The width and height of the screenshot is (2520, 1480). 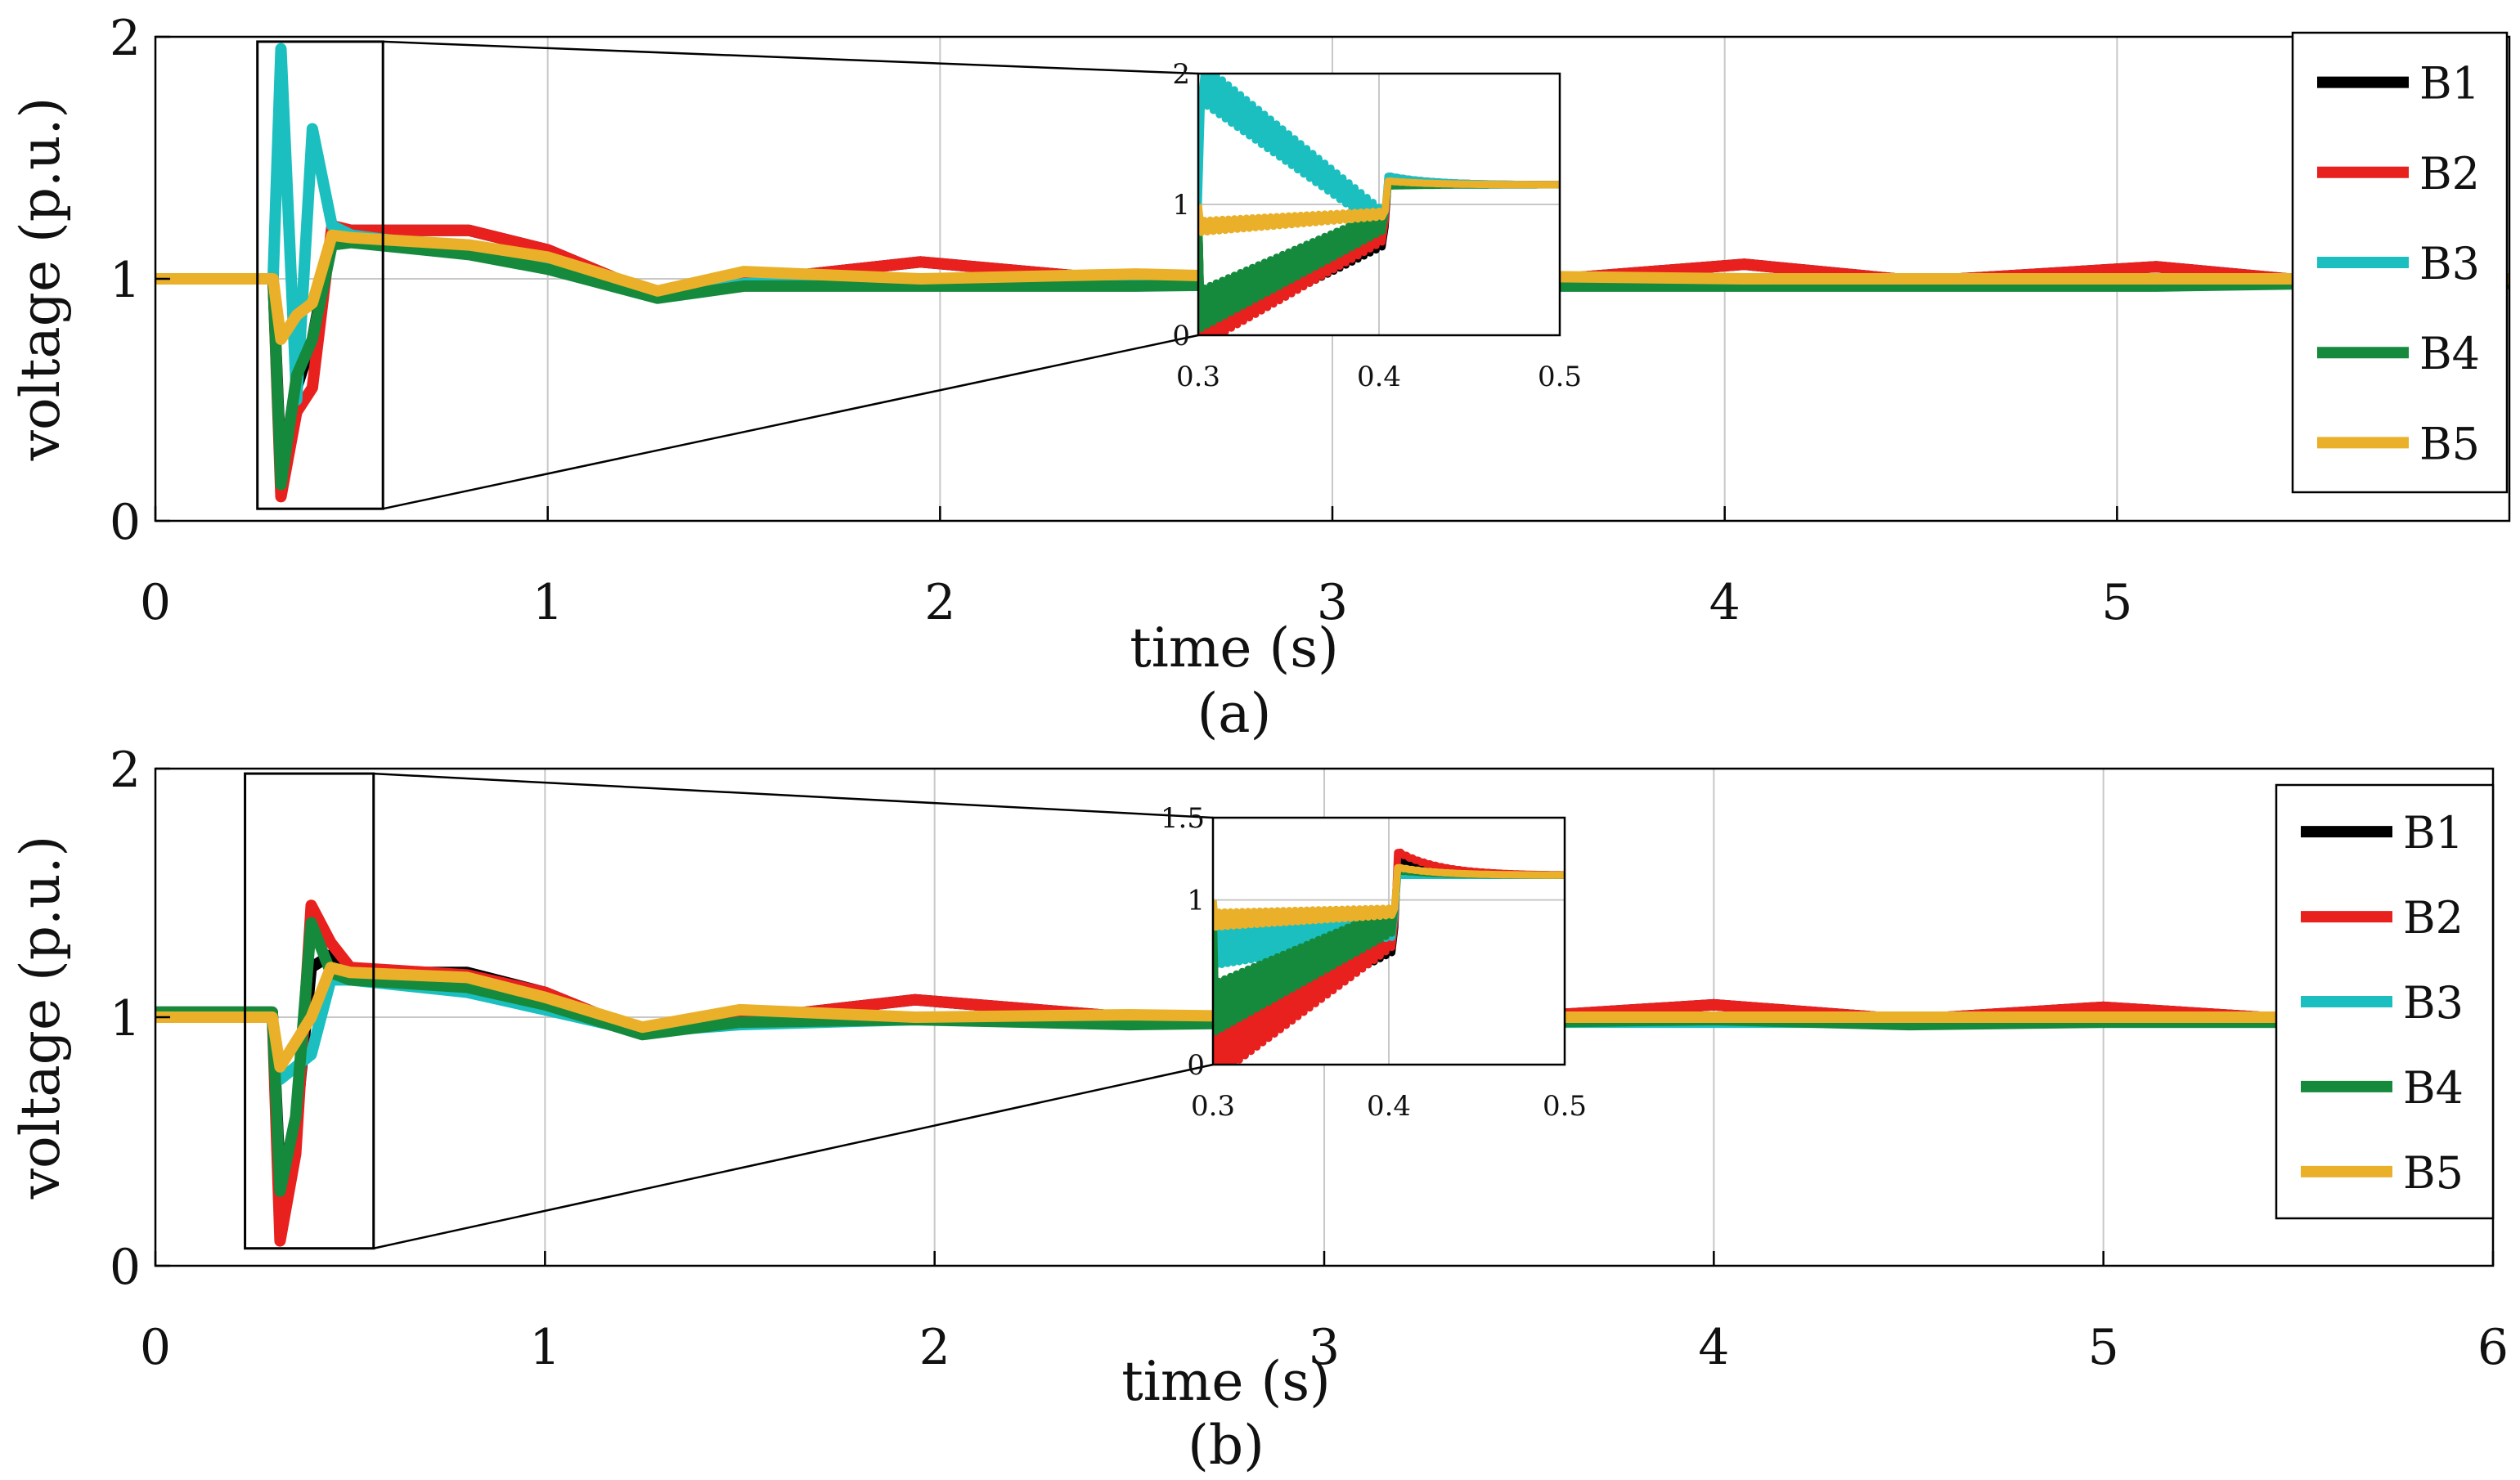 I want to click on inset-y-tick-label: 2, so click(x=1181, y=74).